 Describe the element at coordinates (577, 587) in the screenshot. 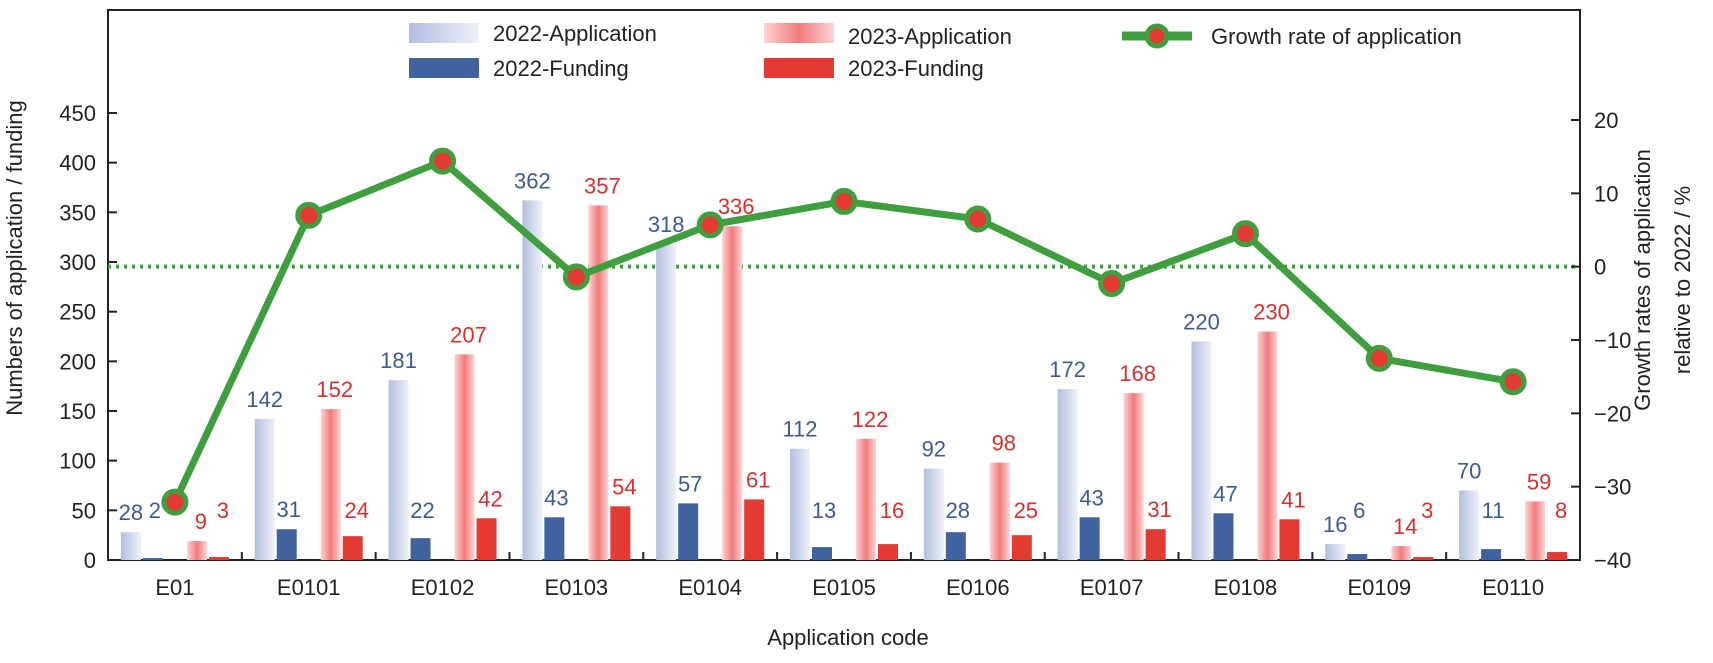

I see `x-tick-label: E0103` at that location.